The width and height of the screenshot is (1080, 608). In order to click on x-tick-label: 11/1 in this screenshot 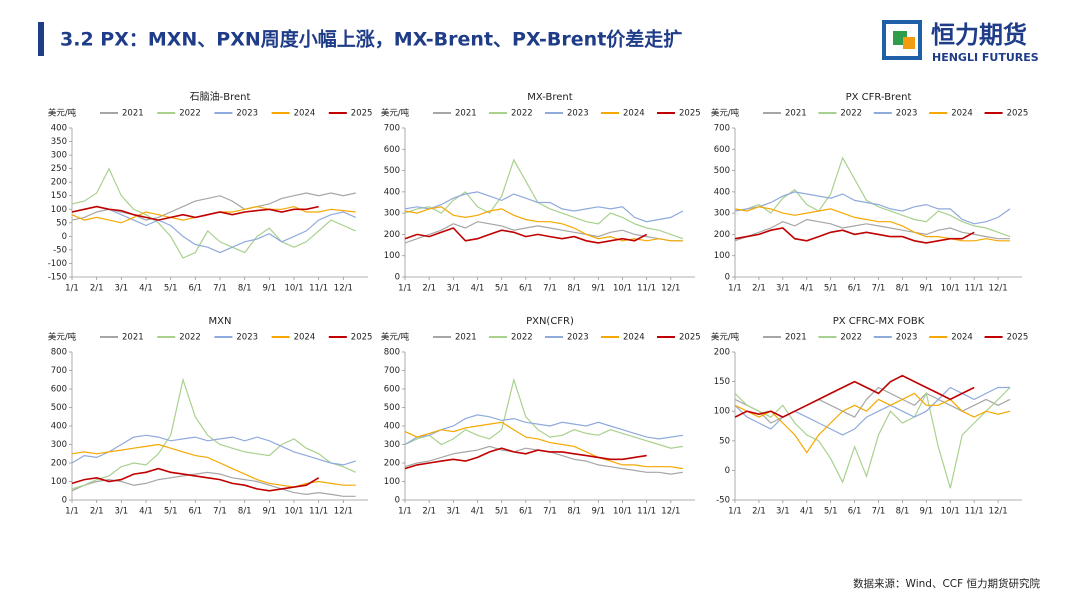, I will do `click(974, 289)`.